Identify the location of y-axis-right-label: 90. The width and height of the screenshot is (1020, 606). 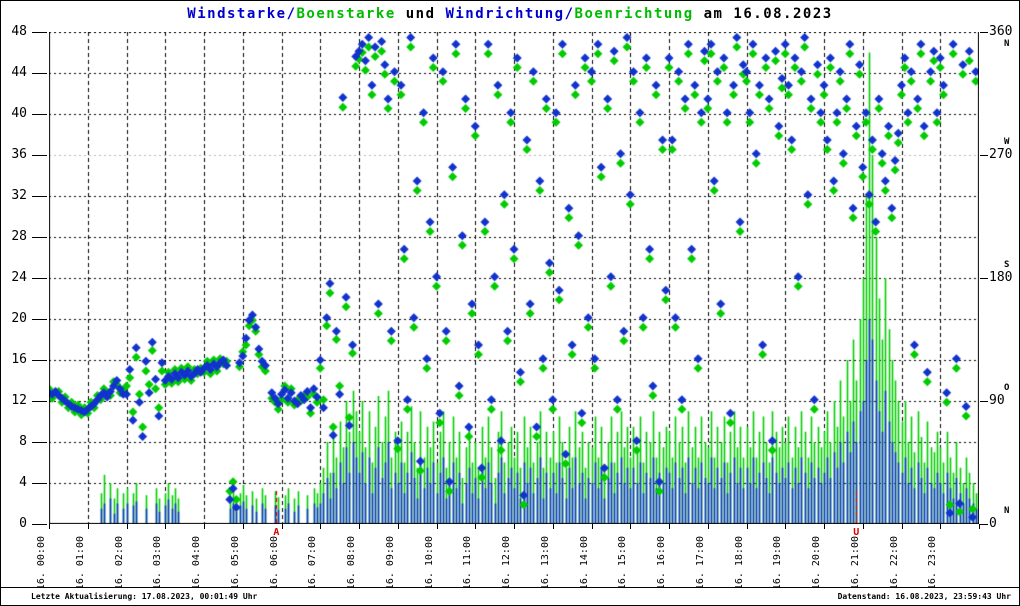
(997, 400).